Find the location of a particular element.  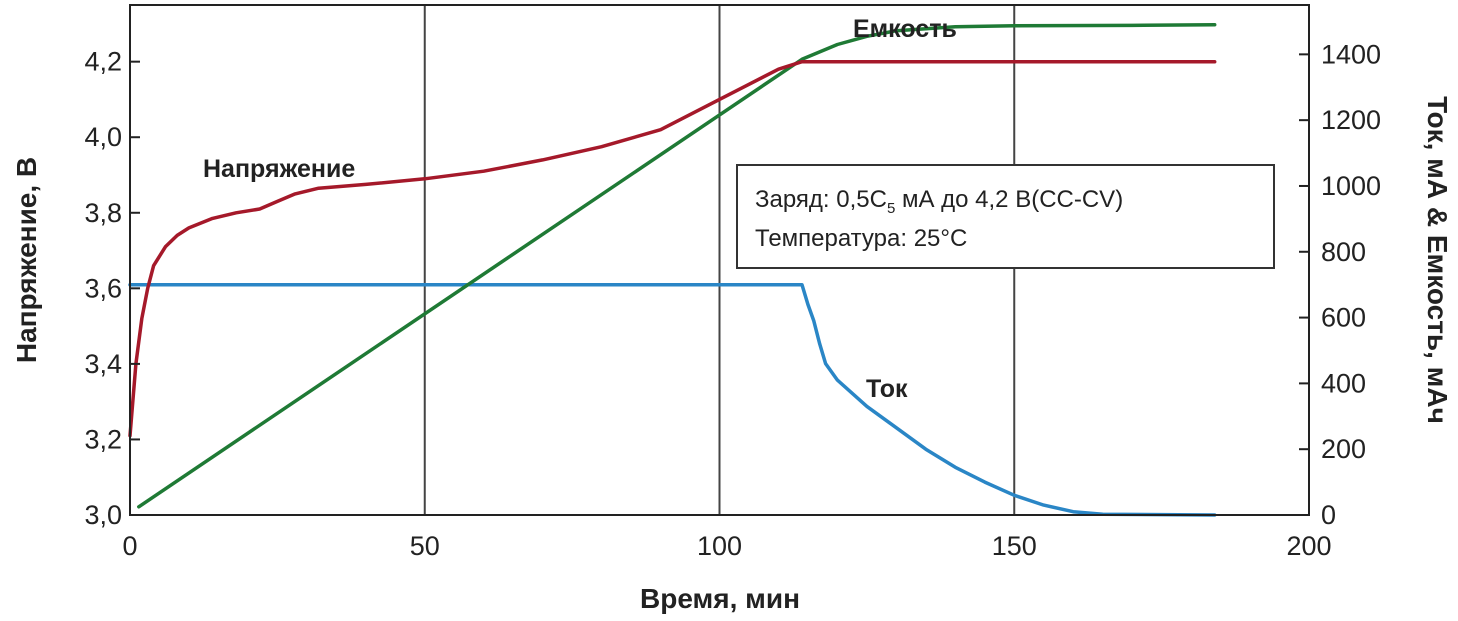

left-tick-labels: 3,0 3,2 3,4 3,6 3,8 4,0 4,2 is located at coordinates (112, 288).